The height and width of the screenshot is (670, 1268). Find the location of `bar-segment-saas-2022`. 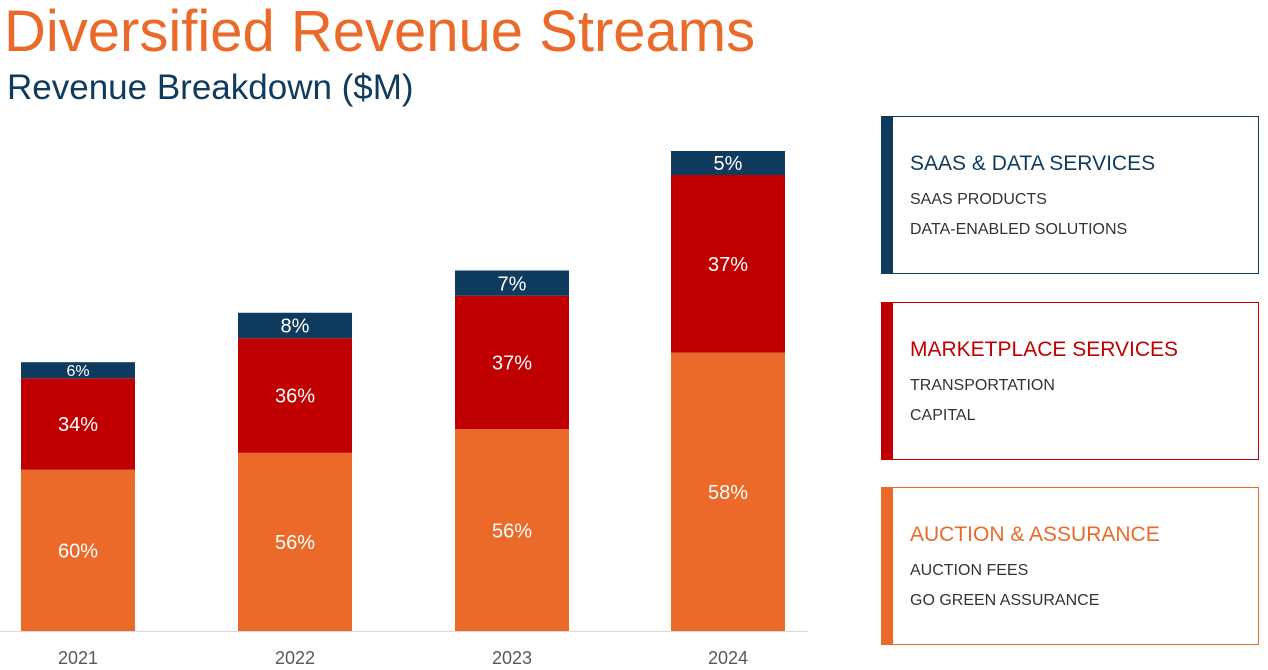

bar-segment-saas-2022 is located at coordinates (295, 325).